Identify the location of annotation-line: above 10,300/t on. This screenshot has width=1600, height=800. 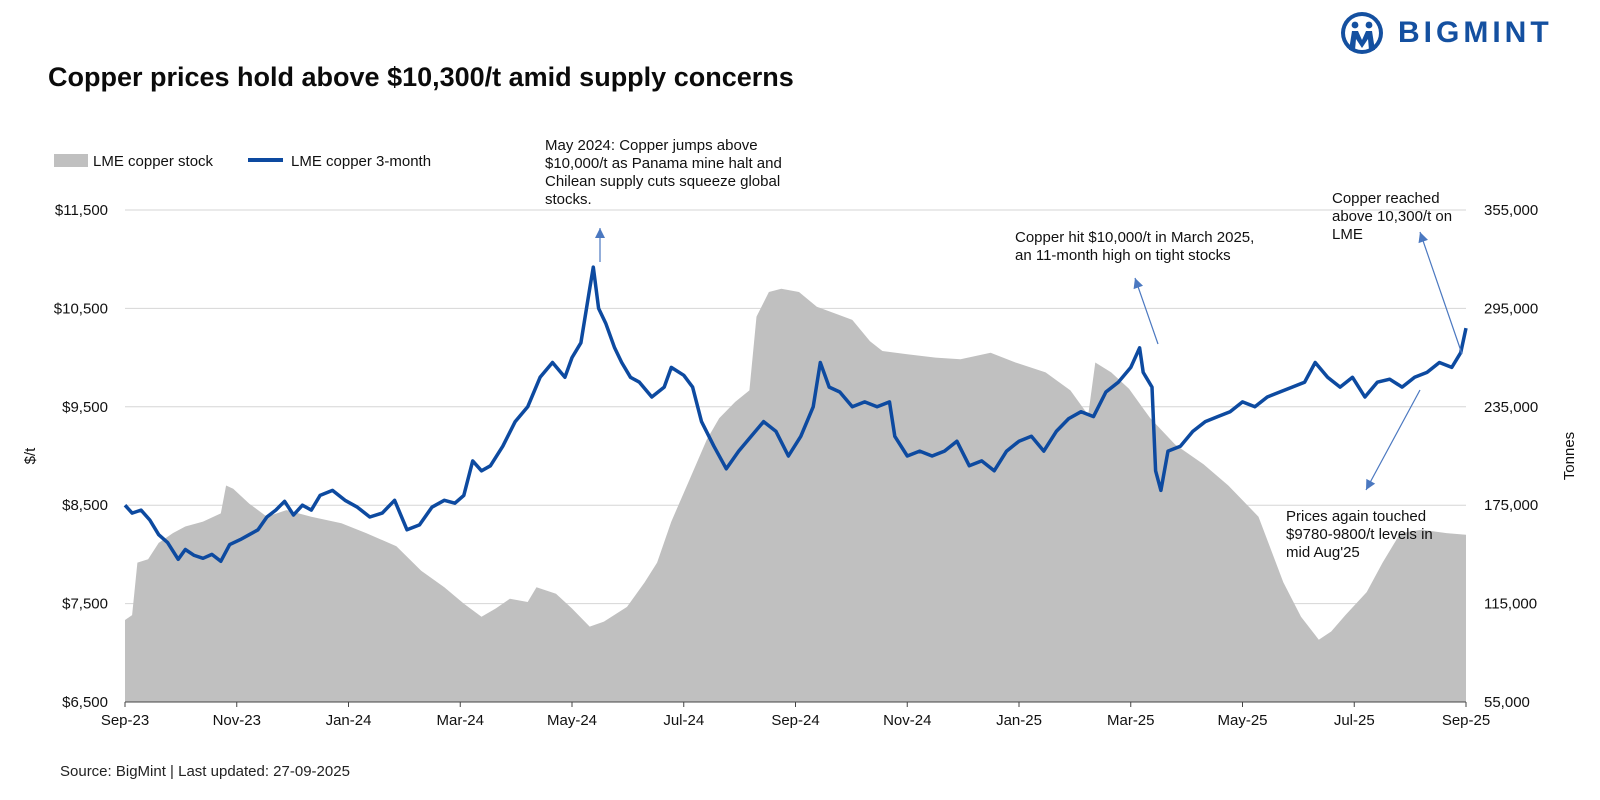
(1392, 216).